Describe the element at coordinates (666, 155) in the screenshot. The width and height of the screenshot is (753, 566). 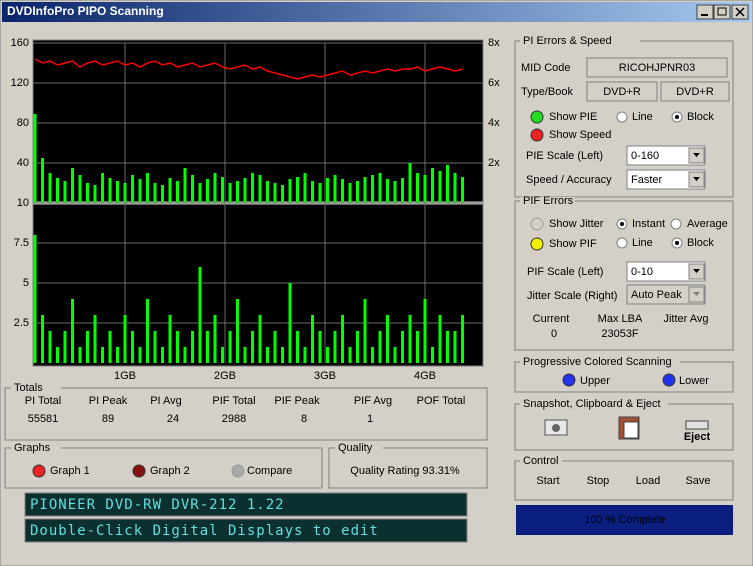
I see `pie-scale-combo` at that location.